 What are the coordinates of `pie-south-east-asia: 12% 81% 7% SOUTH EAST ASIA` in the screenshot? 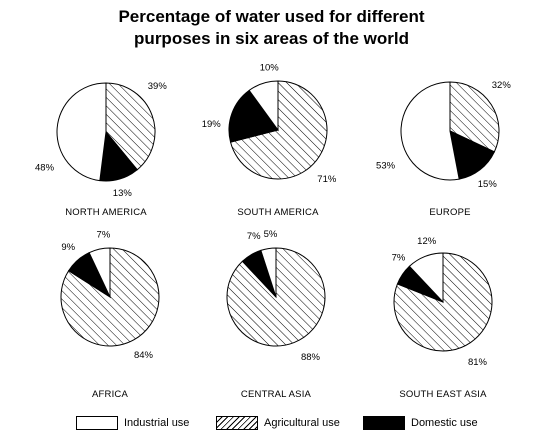 It's located at (442, 318).